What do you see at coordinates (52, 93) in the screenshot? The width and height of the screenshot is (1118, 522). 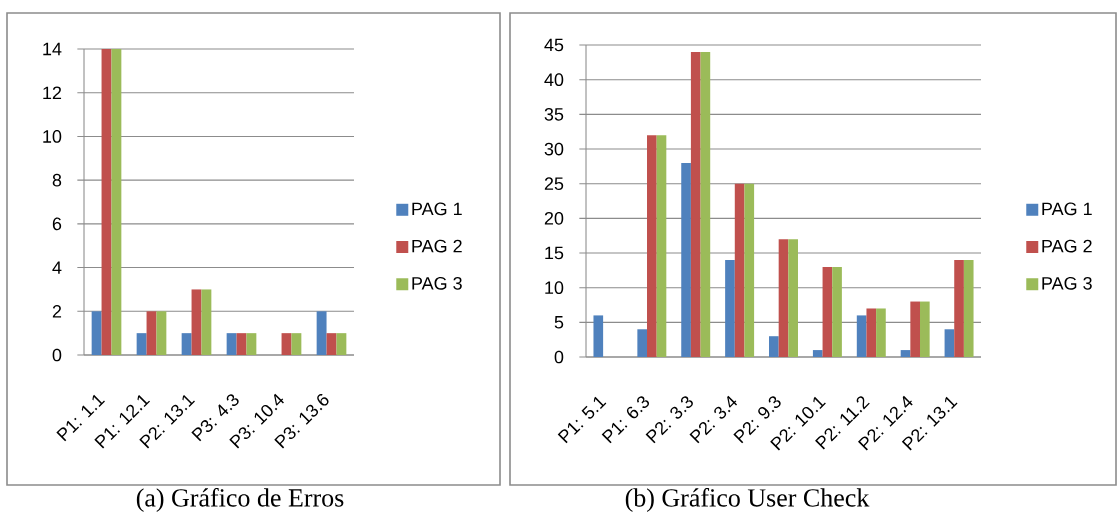 I see `y-tick-label: 12` at bounding box center [52, 93].